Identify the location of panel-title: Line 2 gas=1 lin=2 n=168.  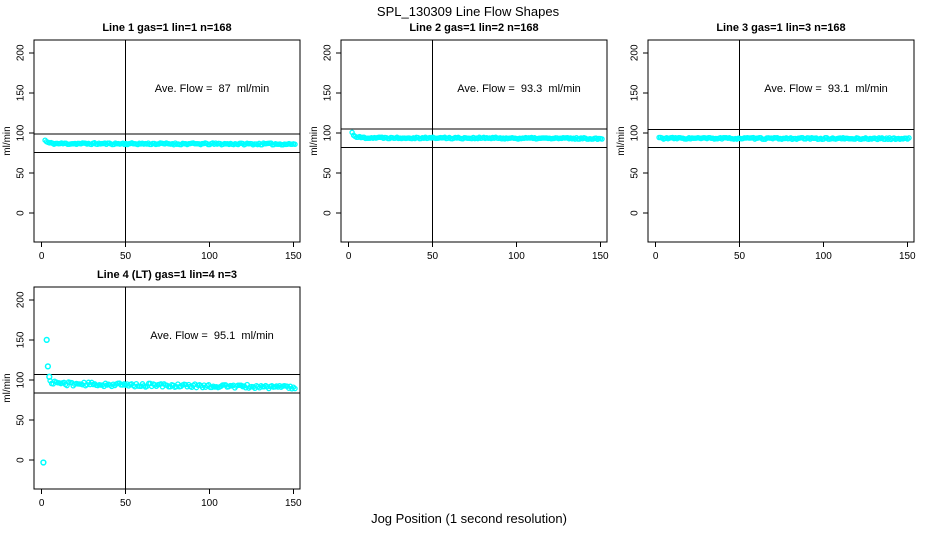
(474, 28).